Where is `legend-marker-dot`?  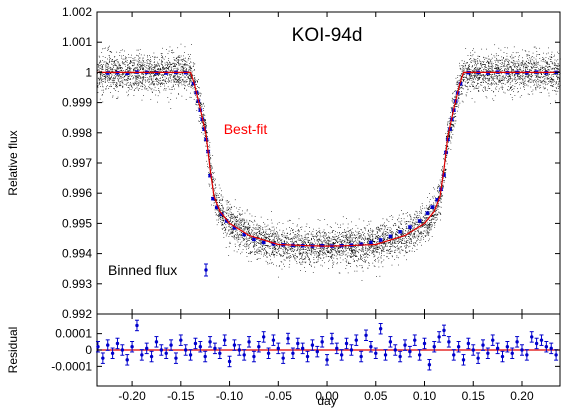 legend-marker-dot is located at coordinates (206, 270).